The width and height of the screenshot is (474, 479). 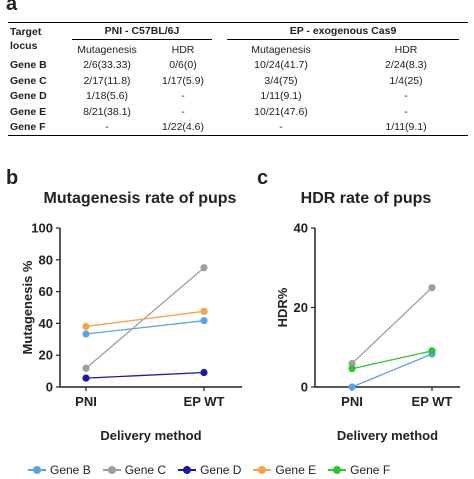 What do you see at coordinates (251, 470) in the screenshot?
I see `legend: Gene B Gene C Gene D Gene E Gene F` at bounding box center [251, 470].